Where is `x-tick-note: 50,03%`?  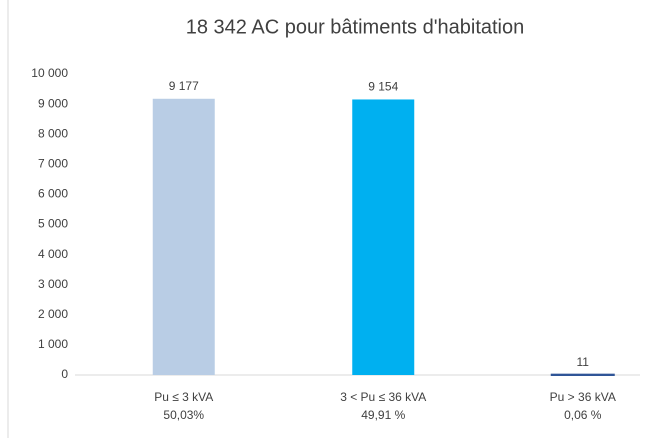
x-tick-note: 50,03% is located at coordinates (183, 415).